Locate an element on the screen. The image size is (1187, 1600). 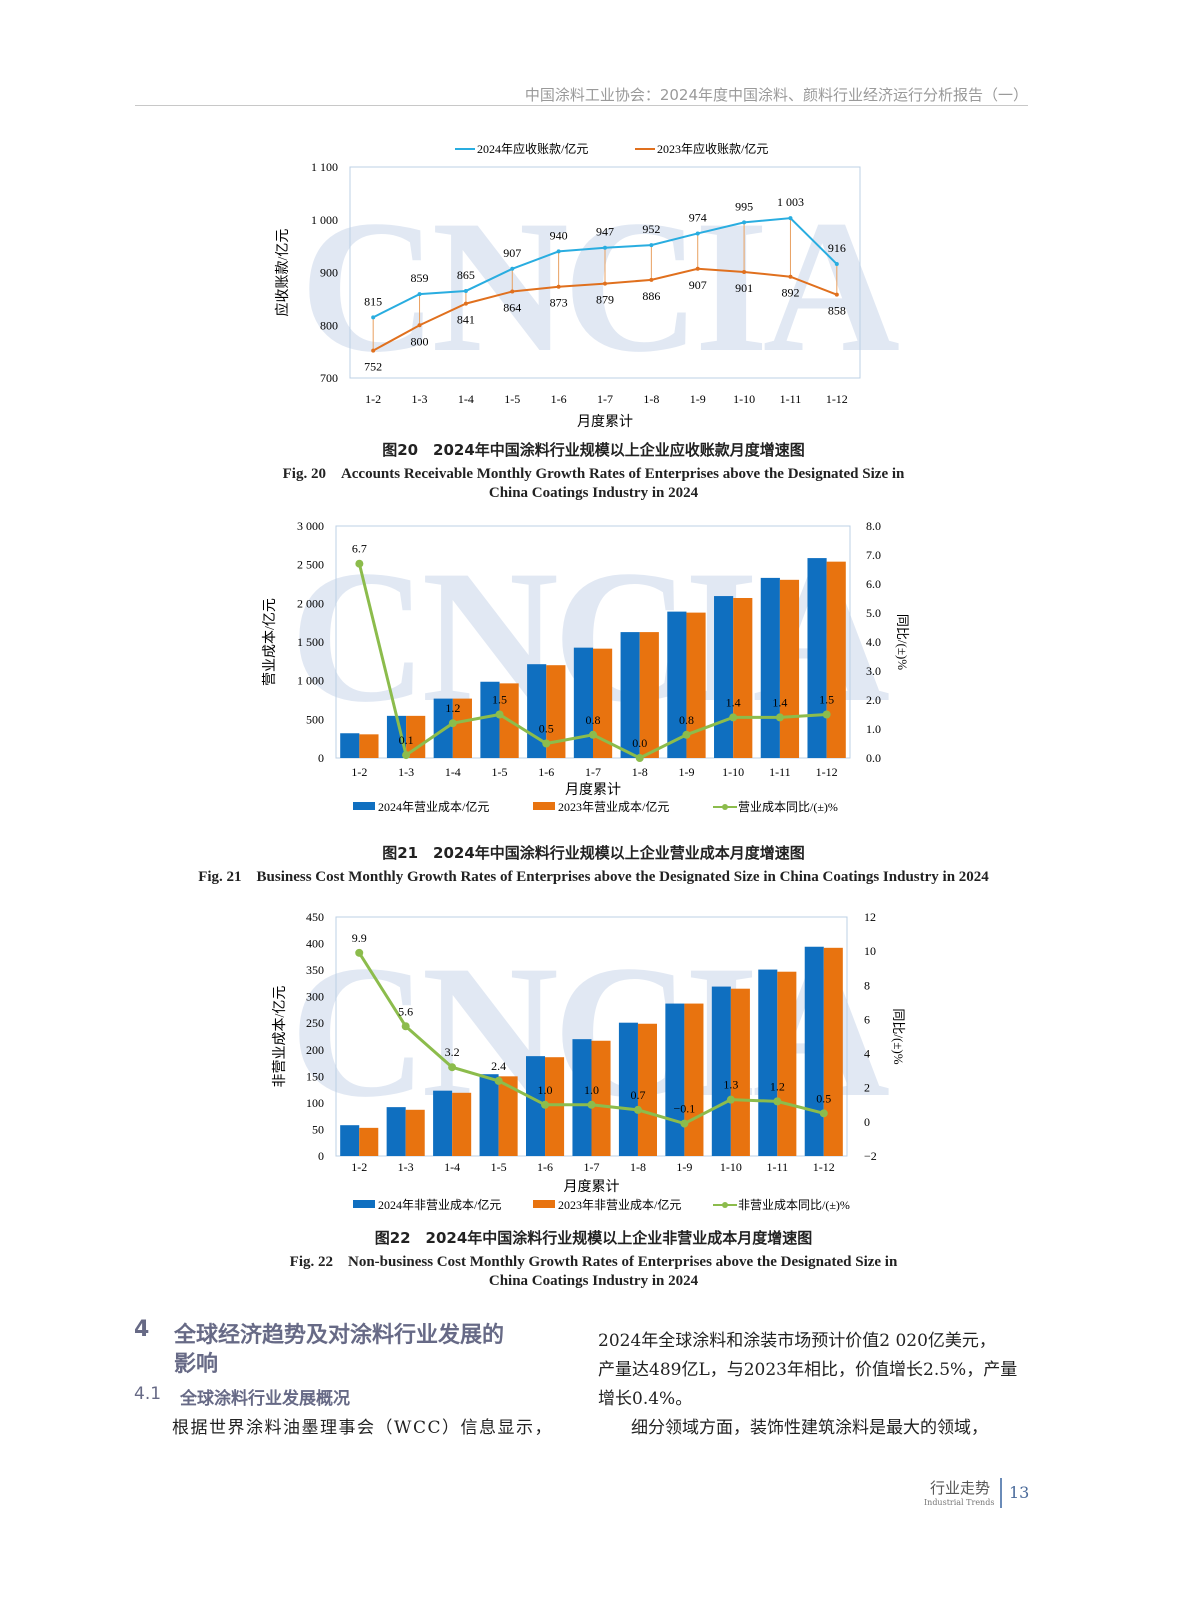
y-tick-label: 150 is located at coordinates (315, 1076).